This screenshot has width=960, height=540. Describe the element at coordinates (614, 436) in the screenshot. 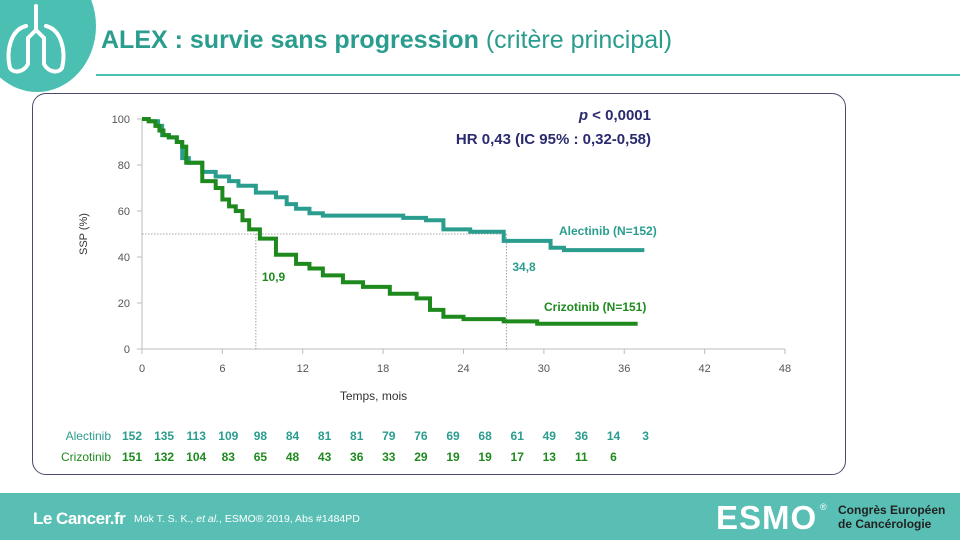

I see `risk-value: 14` at that location.